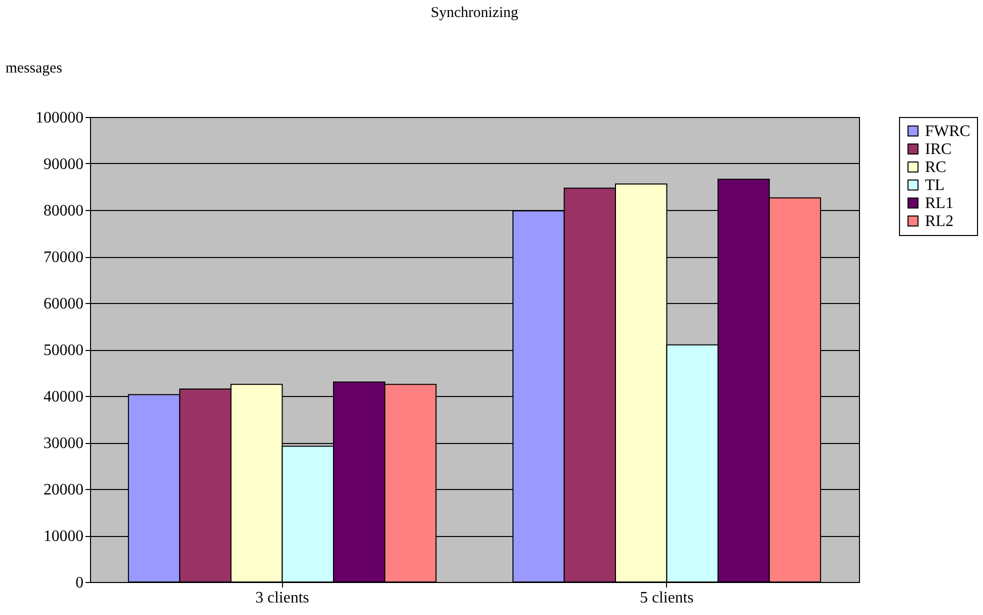  What do you see at coordinates (939, 221) in the screenshot?
I see `legend-label: RL2` at bounding box center [939, 221].